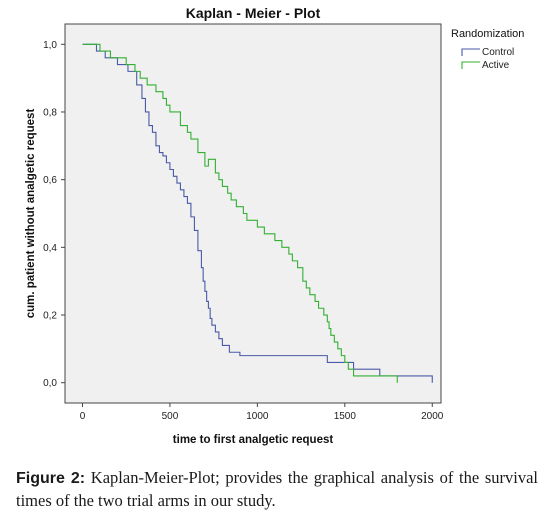 The image size is (548, 522). Describe the element at coordinates (470, 52) in the screenshot. I see `legend-swatch-control` at that location.